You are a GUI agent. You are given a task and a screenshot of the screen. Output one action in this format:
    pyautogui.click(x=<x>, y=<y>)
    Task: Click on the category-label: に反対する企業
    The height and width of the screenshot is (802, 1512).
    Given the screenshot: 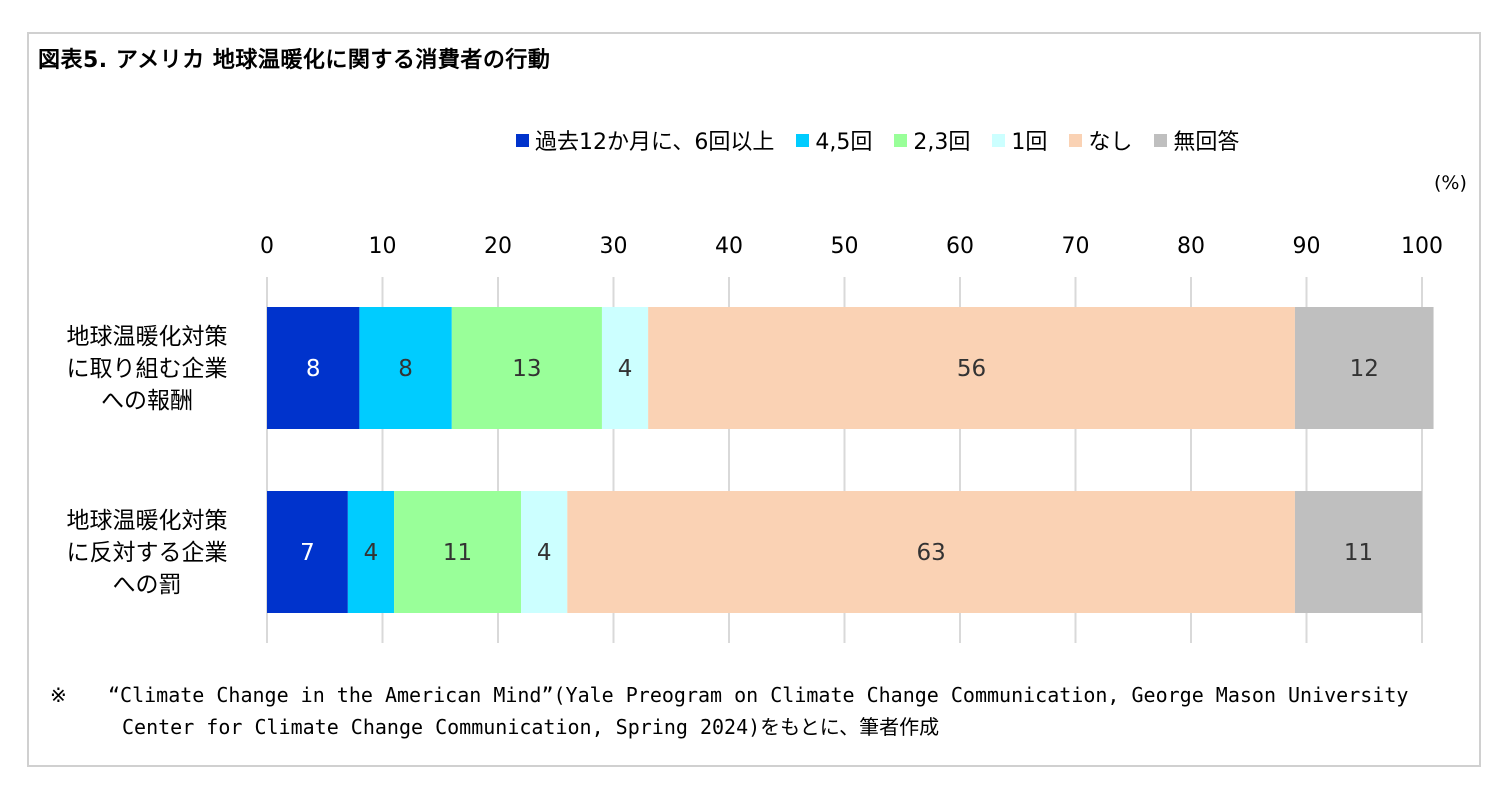 What is the action you would take?
    pyautogui.click(x=147, y=553)
    